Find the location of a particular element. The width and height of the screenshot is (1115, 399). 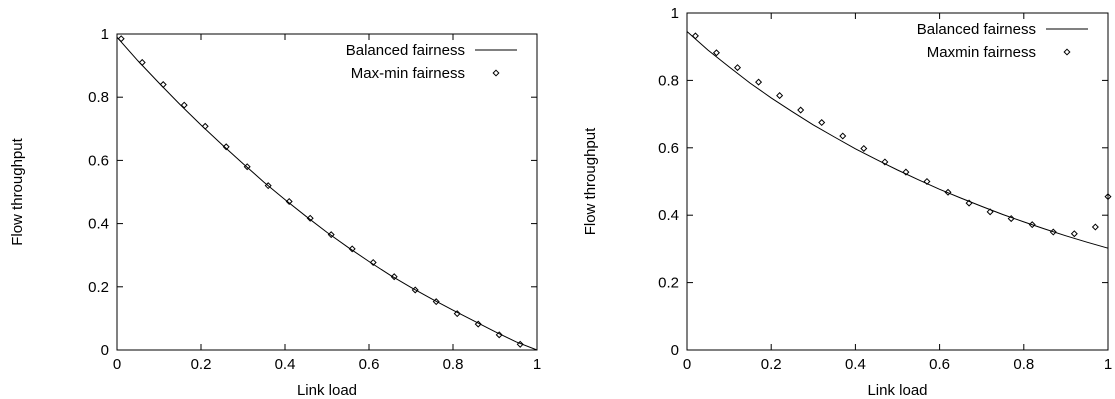

legend: Balanced fairness Maxmin fairness is located at coordinates (1002, 41).